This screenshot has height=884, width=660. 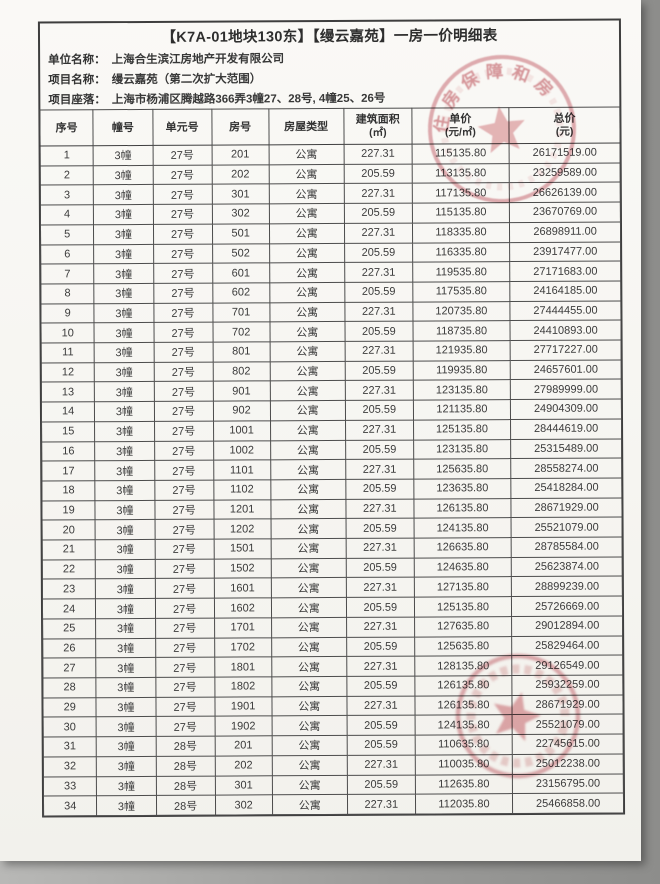 What do you see at coordinates (69, 668) in the screenshot?
I see `table-cell: 27` at bounding box center [69, 668].